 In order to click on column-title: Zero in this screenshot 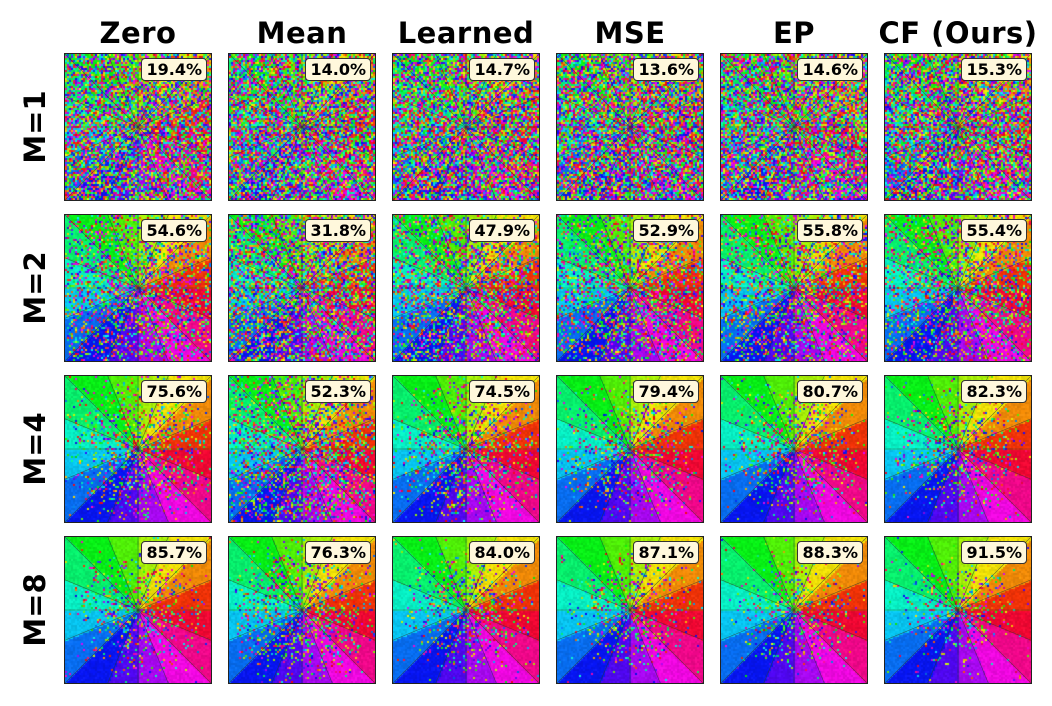, I will do `click(138, 33)`.